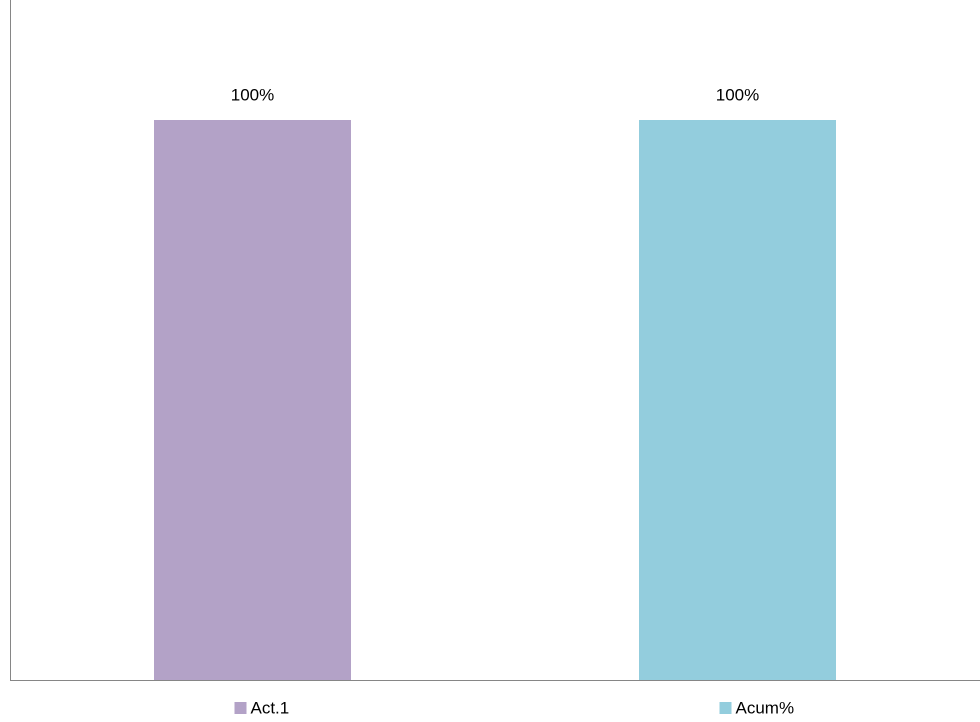  What do you see at coordinates (765, 707) in the screenshot?
I see `legend-label: Acum%` at bounding box center [765, 707].